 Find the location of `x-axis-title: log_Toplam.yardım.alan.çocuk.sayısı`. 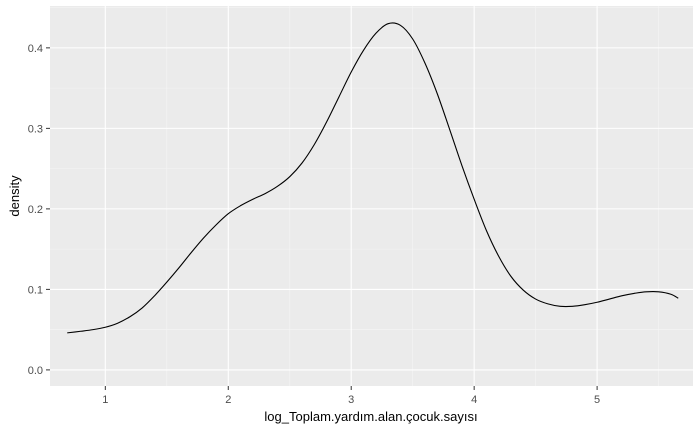

x-axis-title: log_Toplam.yardım.alan.çocuk.sayısı is located at coordinates (370, 416).